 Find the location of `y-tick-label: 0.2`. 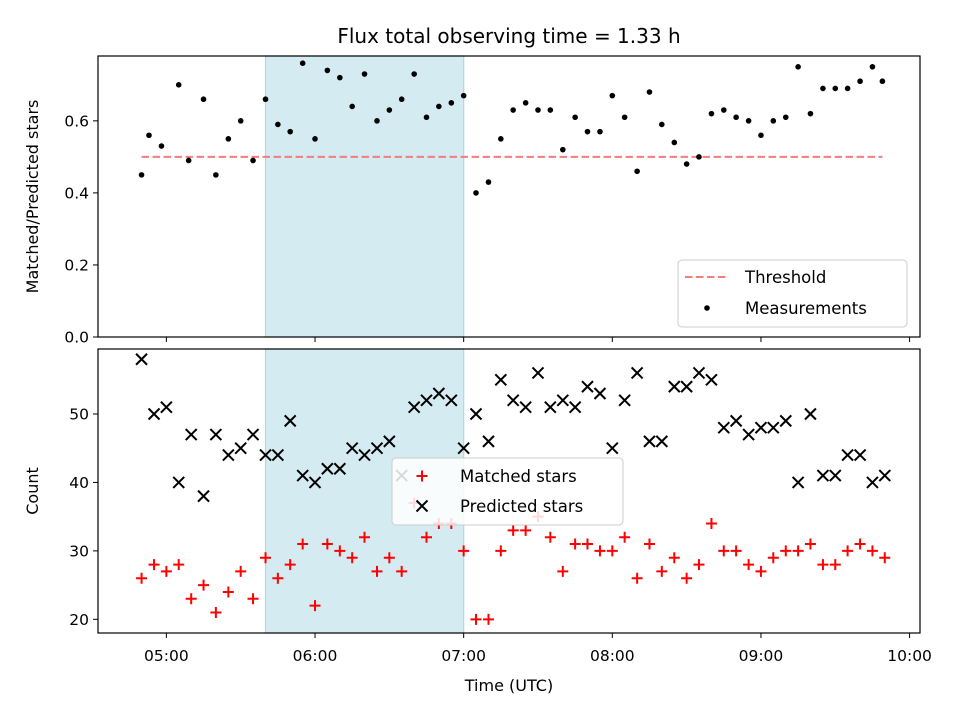

y-tick-label: 0.2 is located at coordinates (76, 265).